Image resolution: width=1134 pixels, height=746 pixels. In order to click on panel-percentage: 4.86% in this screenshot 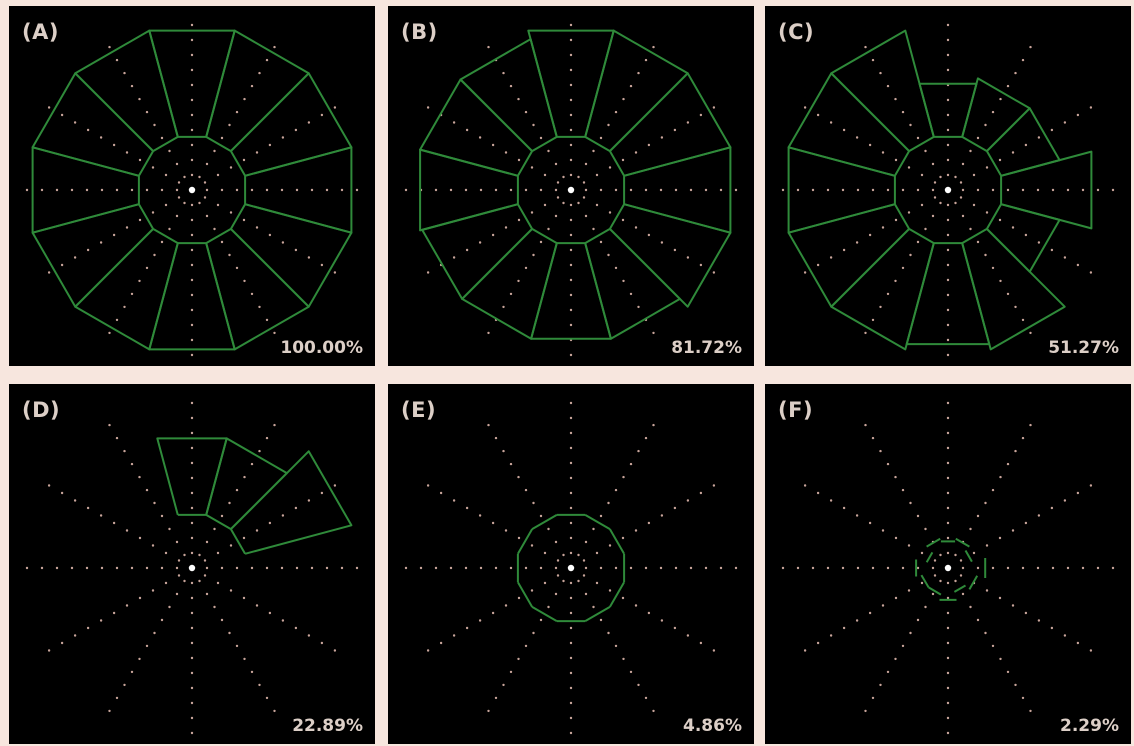, I will do `click(712, 726)`.